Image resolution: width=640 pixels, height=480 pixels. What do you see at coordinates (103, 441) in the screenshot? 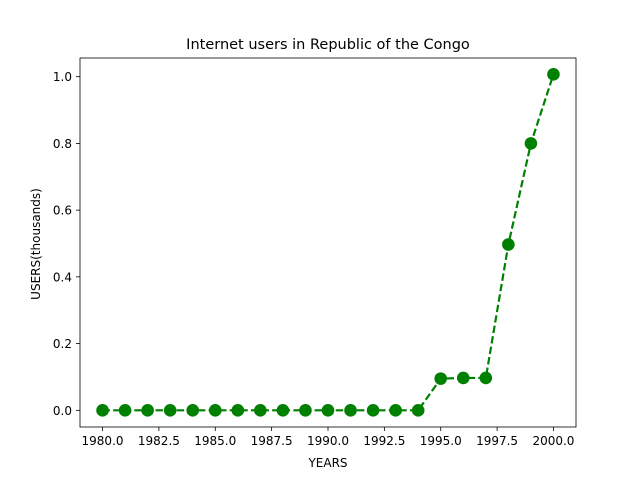
I see `x-tick-label: 1980.0` at bounding box center [103, 441].